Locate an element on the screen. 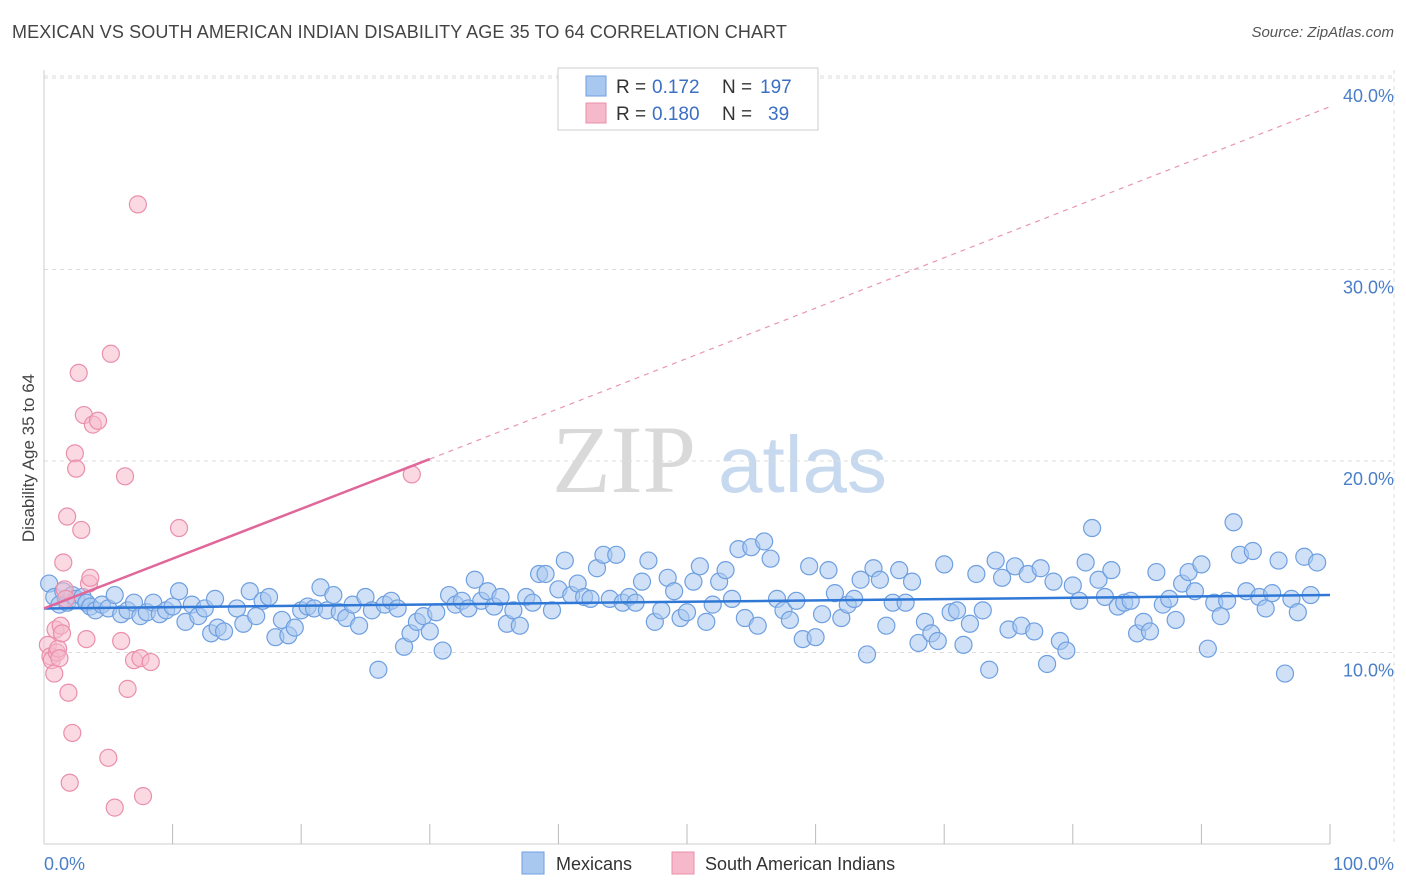 The height and width of the screenshot is (892, 1406). x-tick-label-min: 0.0% is located at coordinates (64, 864).